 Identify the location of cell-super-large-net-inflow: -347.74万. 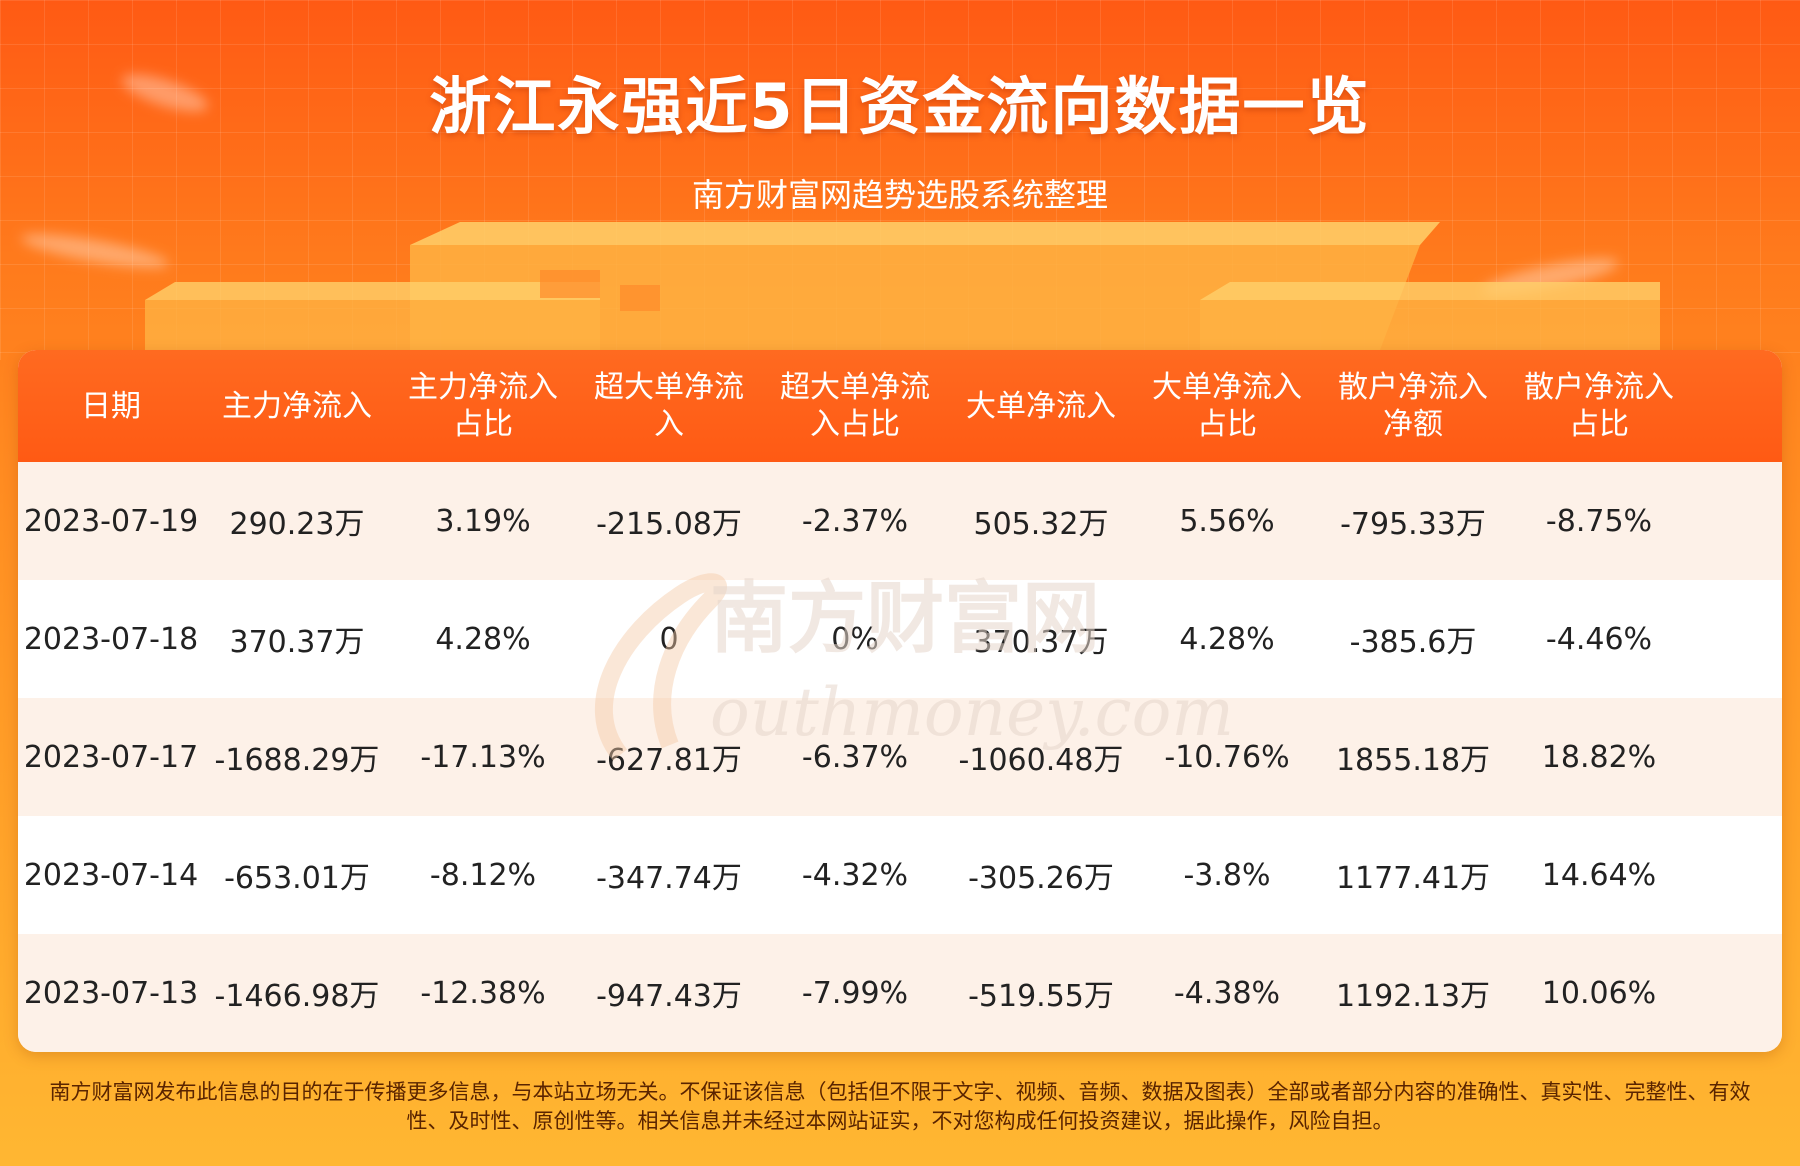
(669, 878).